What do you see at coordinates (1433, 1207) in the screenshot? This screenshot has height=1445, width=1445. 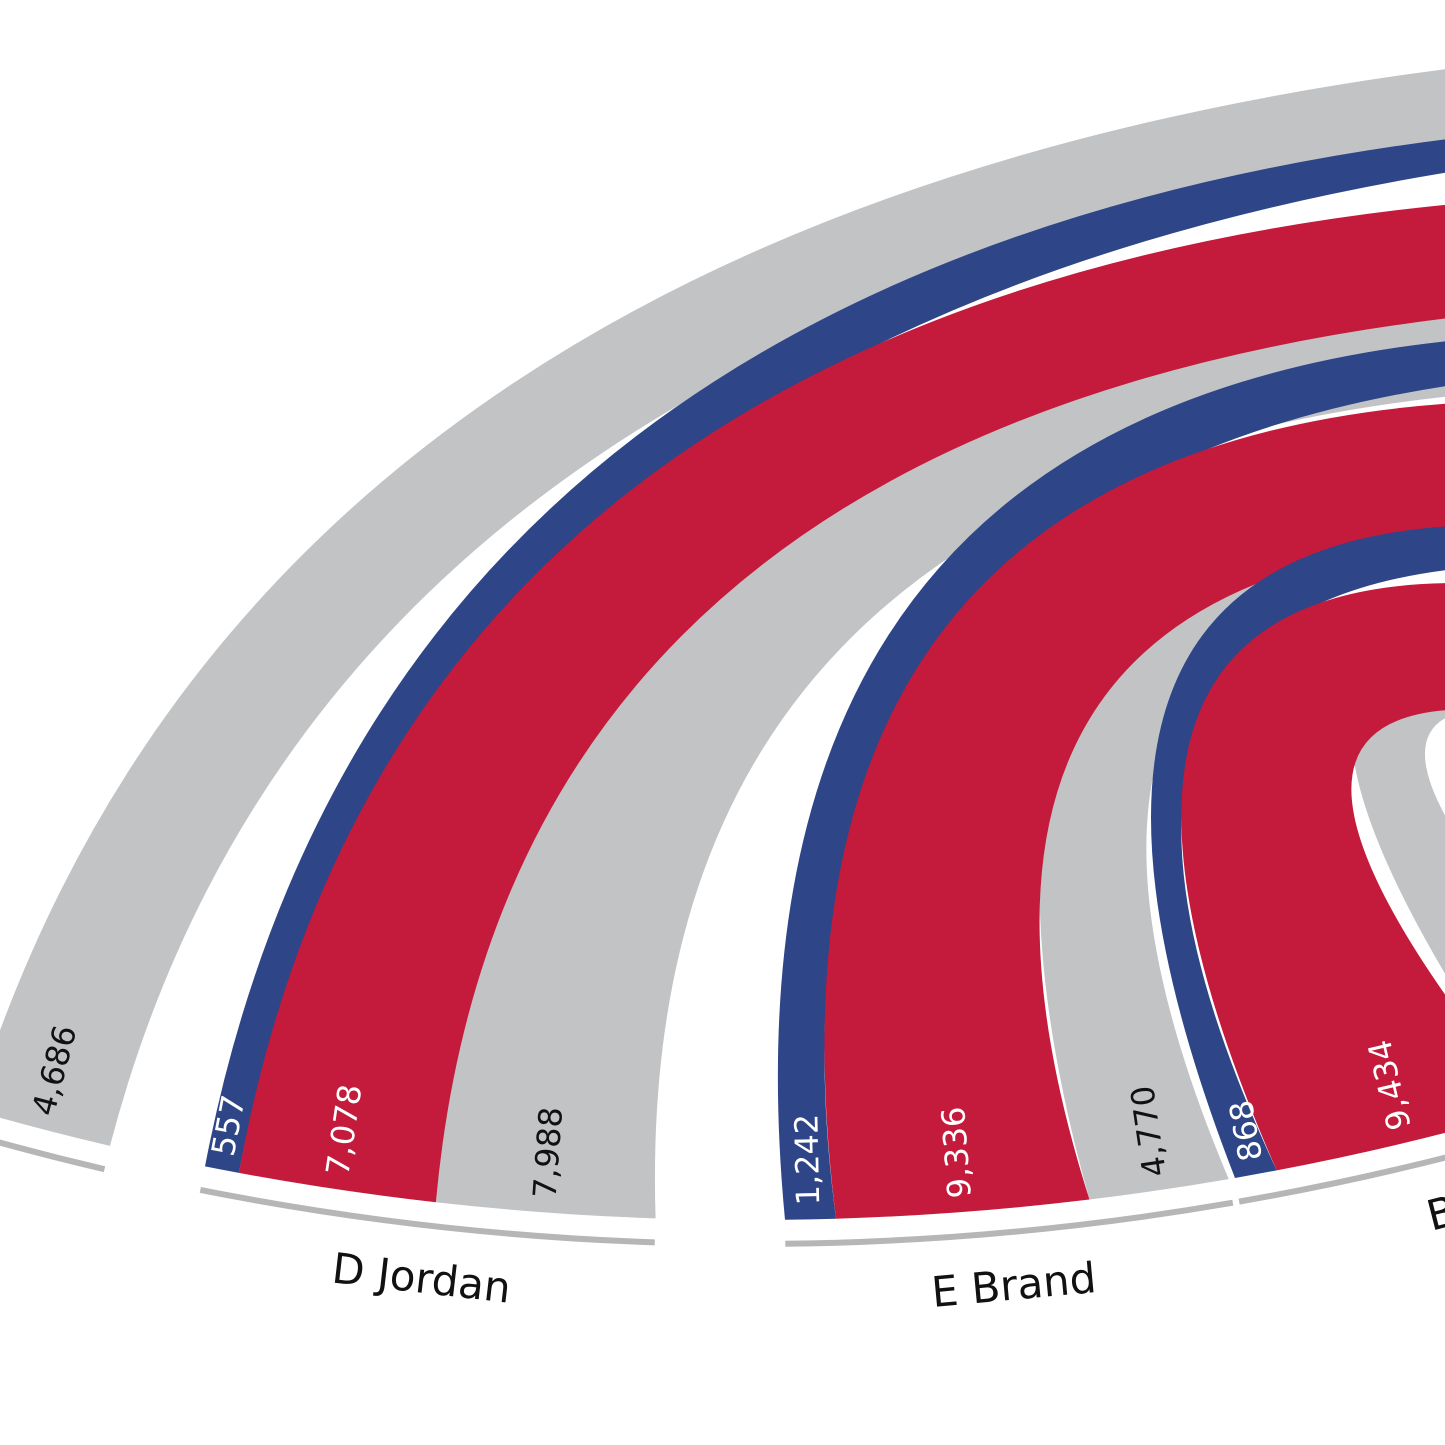 I see `category-label: B M` at bounding box center [1433, 1207].